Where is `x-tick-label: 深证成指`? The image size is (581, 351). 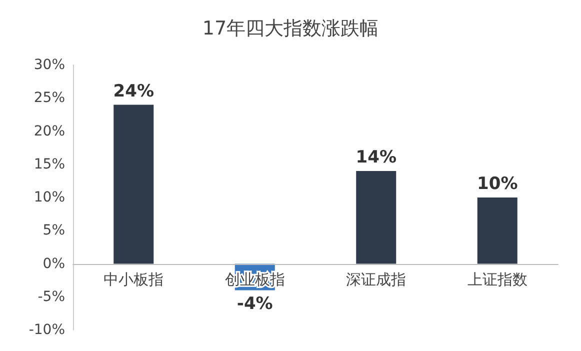 x-tick-label: 深证成指 is located at coordinates (376, 279).